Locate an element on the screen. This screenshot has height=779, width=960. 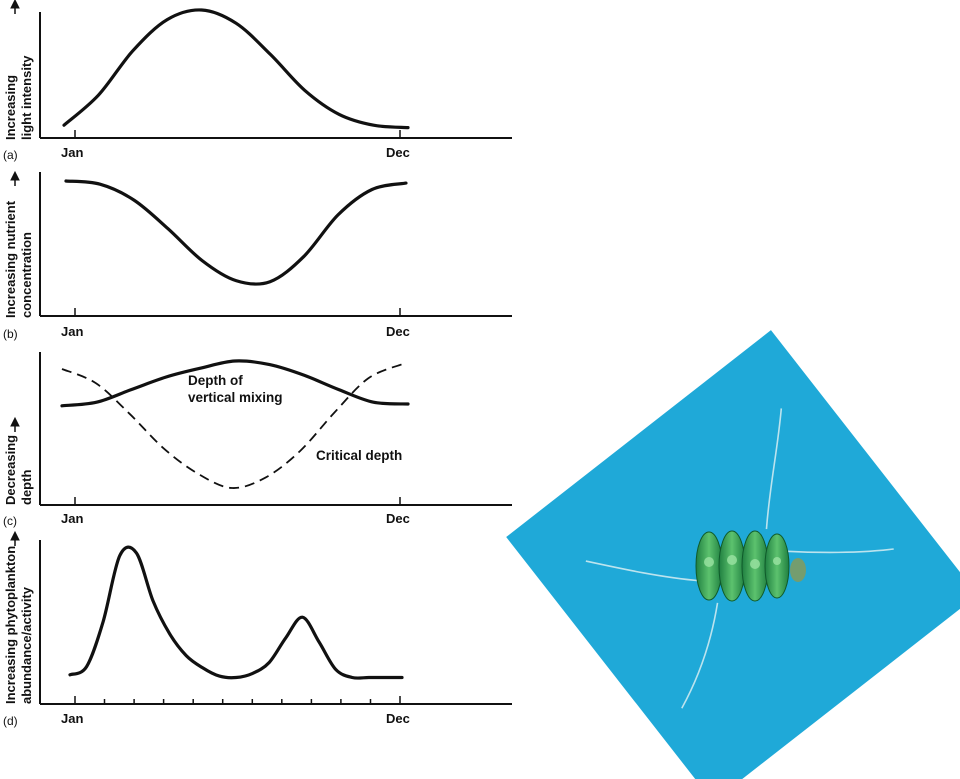
panel-c-letter: (c) is located at coordinates (10, 521).